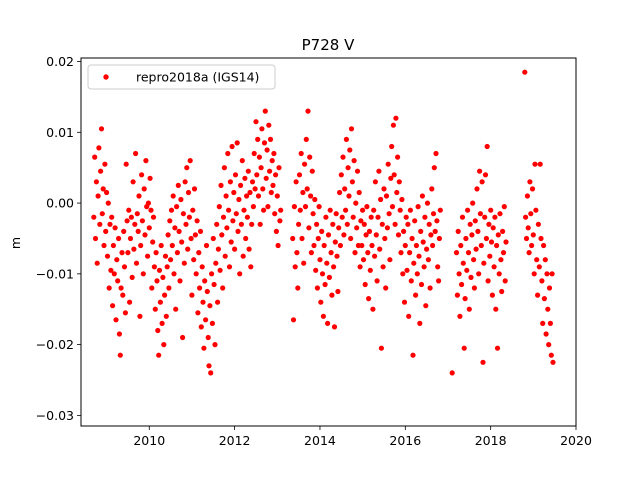  I want to click on y-tick-label: 0.00, so click(60, 203).